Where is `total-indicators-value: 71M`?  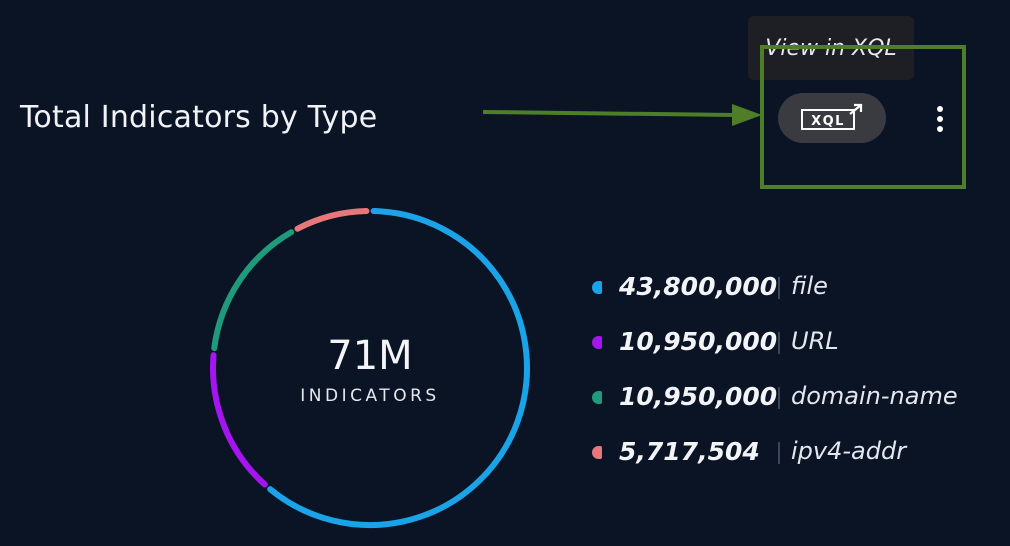
total-indicators-value: 71M is located at coordinates (370, 356).